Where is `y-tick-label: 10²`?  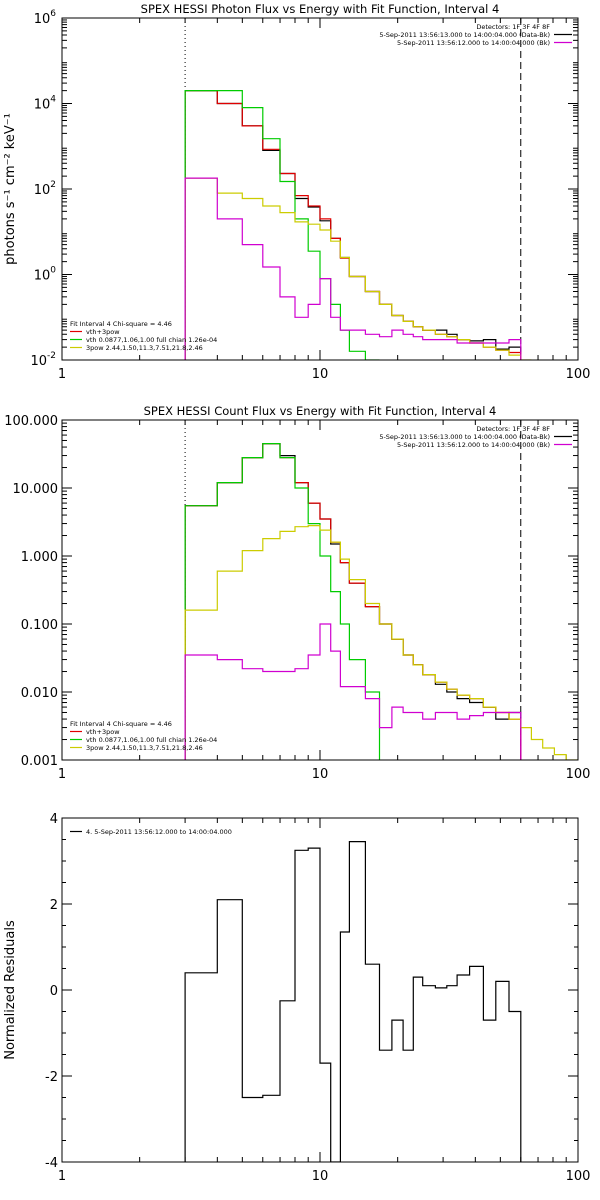 y-tick-label: 10² is located at coordinates (45, 189).